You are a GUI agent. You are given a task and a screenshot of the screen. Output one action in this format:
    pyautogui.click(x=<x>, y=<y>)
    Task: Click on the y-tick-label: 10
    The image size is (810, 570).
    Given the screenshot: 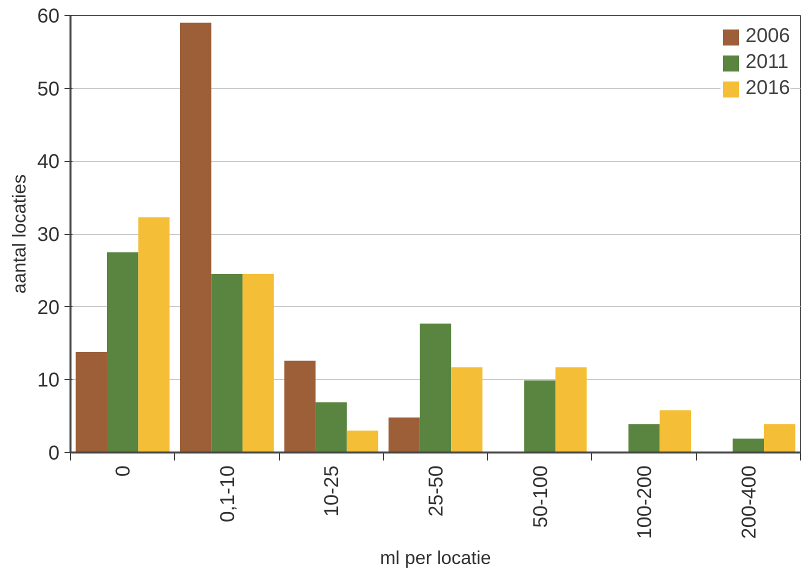 What is the action you would take?
    pyautogui.click(x=48, y=381)
    